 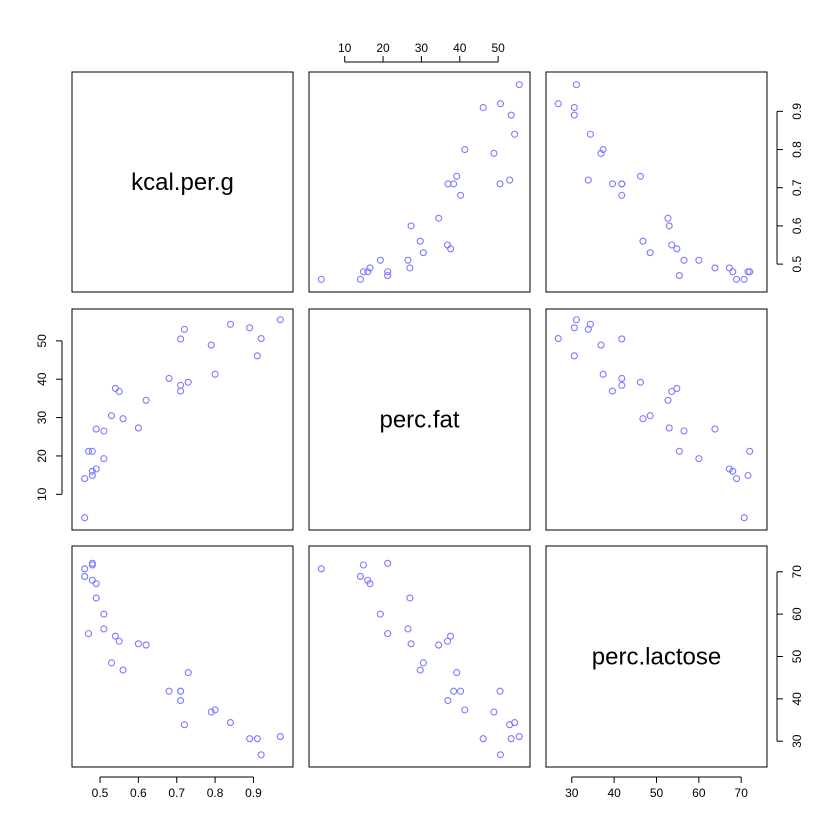 I want to click on x-tick-label-kcal-per-g-3: 0.8, so click(x=215, y=793).